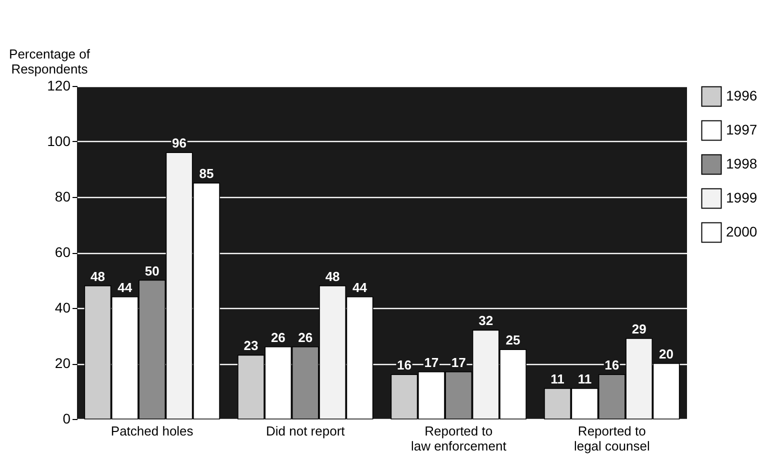 This screenshot has height=461, width=770. Describe the element at coordinates (179, 143) in the screenshot. I see `data-label: 96` at that location.